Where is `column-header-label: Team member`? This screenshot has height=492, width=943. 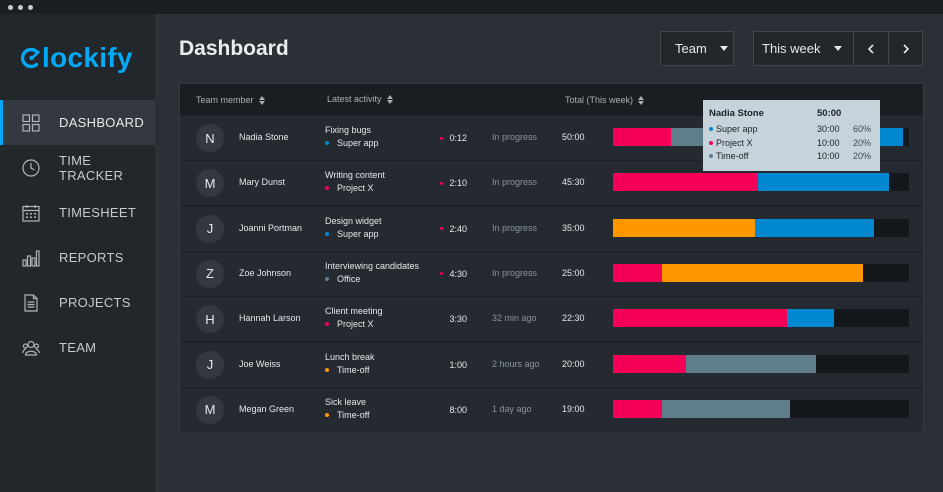
column-header-label: Team member is located at coordinates (225, 100).